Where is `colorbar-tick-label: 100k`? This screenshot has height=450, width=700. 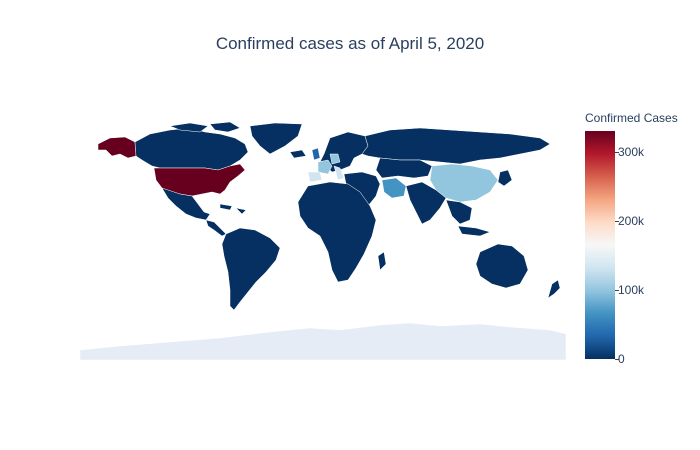
colorbar-tick-label: 100k is located at coordinates (631, 290).